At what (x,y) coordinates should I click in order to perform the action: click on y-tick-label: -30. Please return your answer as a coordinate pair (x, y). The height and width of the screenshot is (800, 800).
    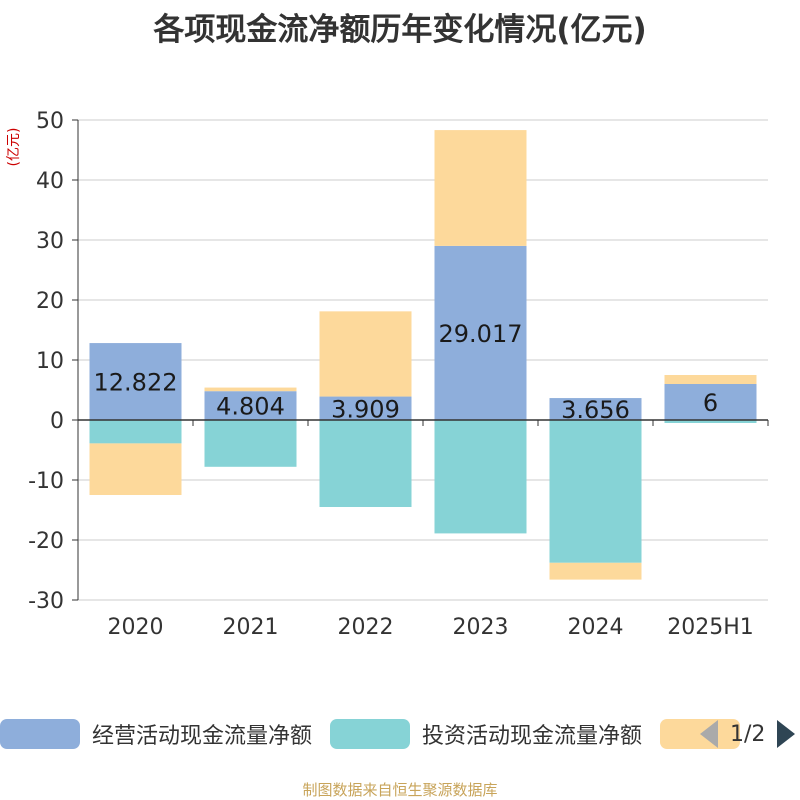
    Looking at the image, I should click on (46, 601).